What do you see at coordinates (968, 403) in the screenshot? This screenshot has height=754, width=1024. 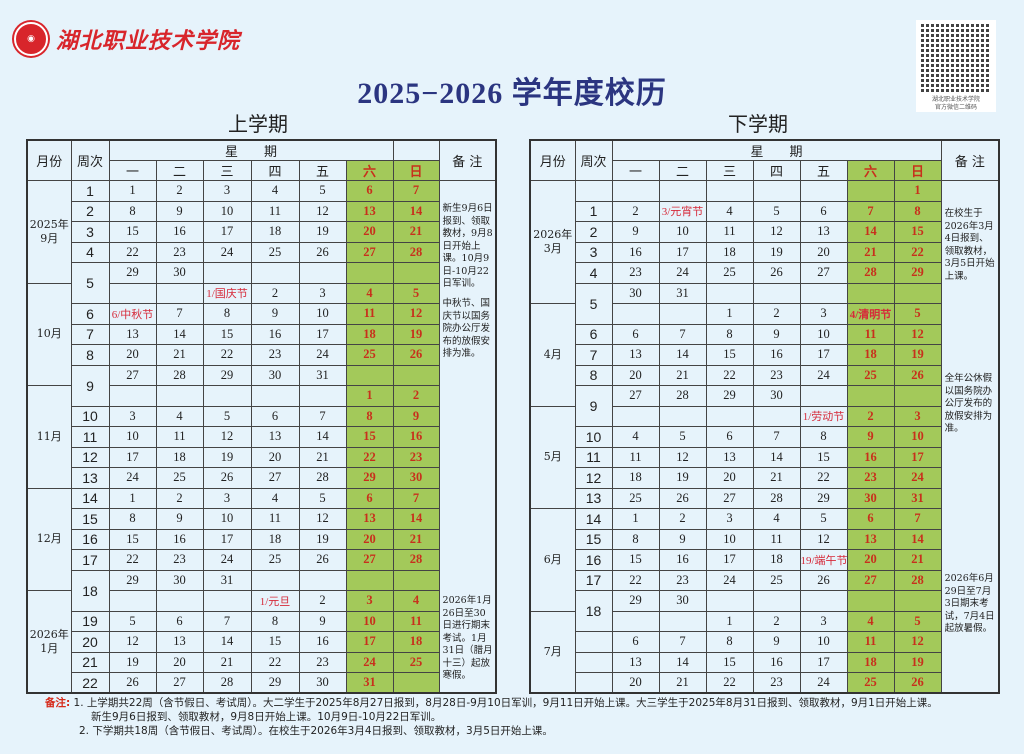 I see `note-text: 全年公休假以国务院办公厅发布的放假安排为准。` at bounding box center [968, 403].